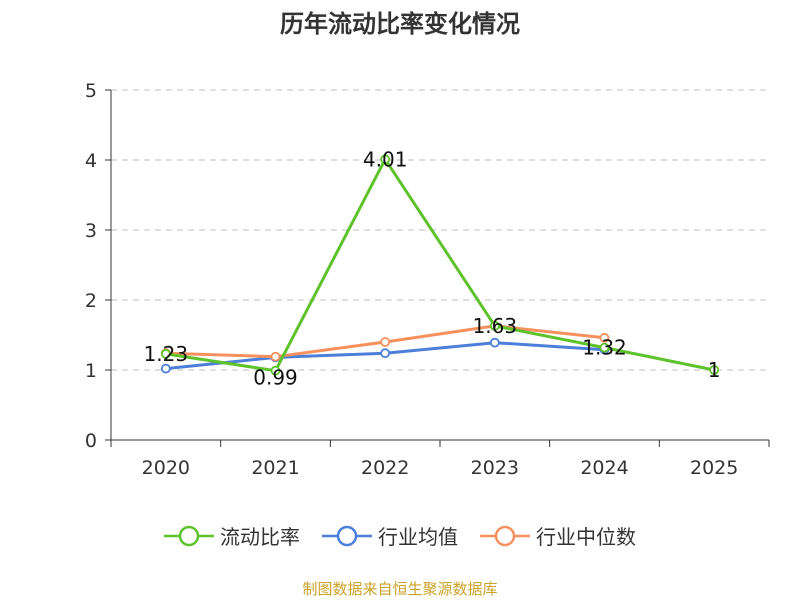 The width and height of the screenshot is (800, 600). What do you see at coordinates (275, 378) in the screenshot?
I see `data-label: 0.99` at bounding box center [275, 378].